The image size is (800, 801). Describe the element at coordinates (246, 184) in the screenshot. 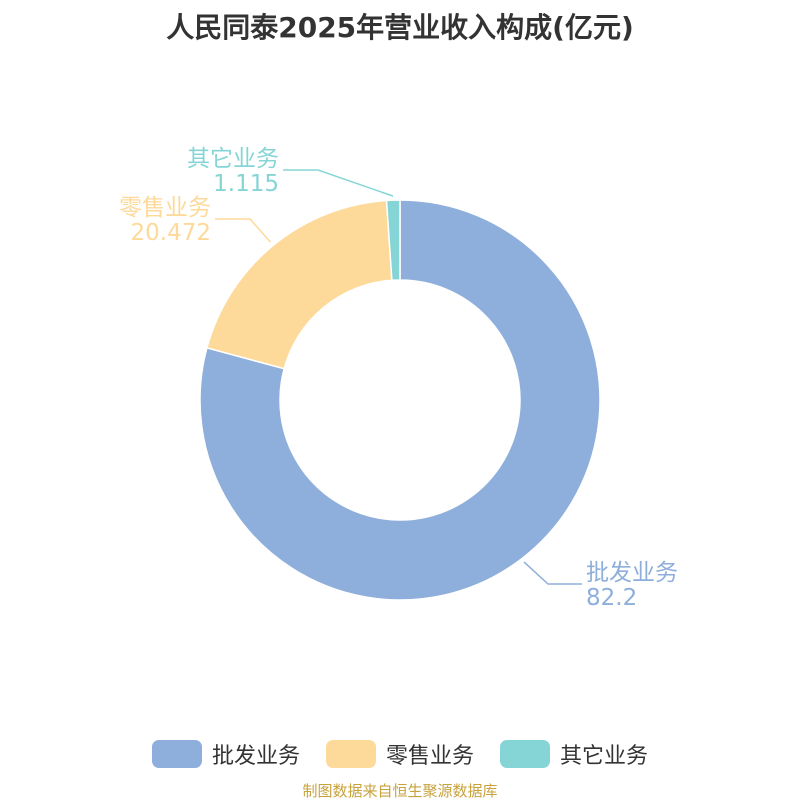

I see `slice-value-other: 1.115` at that location.